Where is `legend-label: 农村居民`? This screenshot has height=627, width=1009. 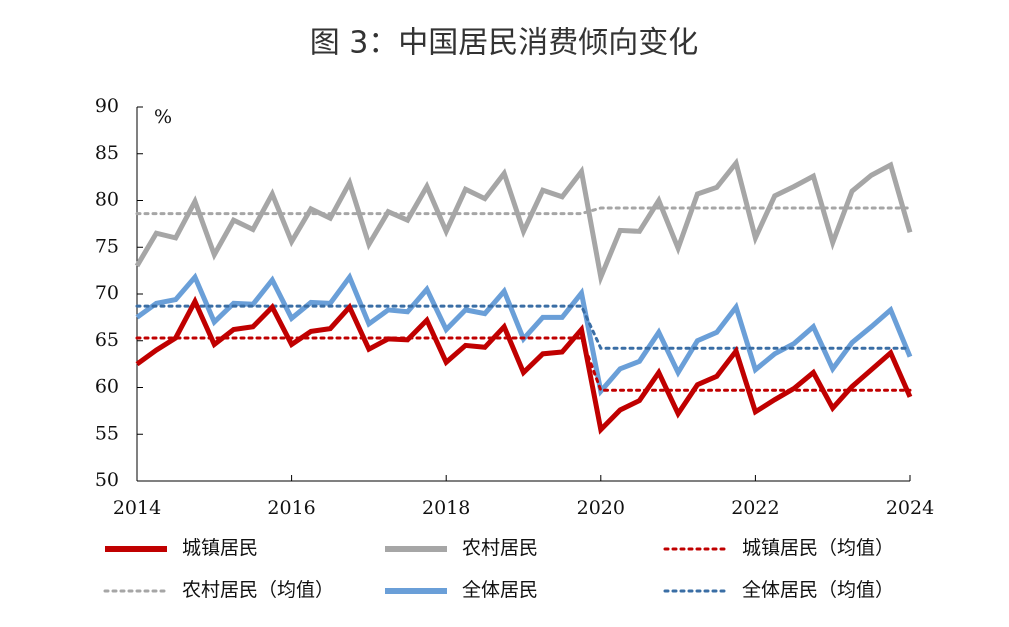 legend-label: 农村居民 is located at coordinates (500, 548).